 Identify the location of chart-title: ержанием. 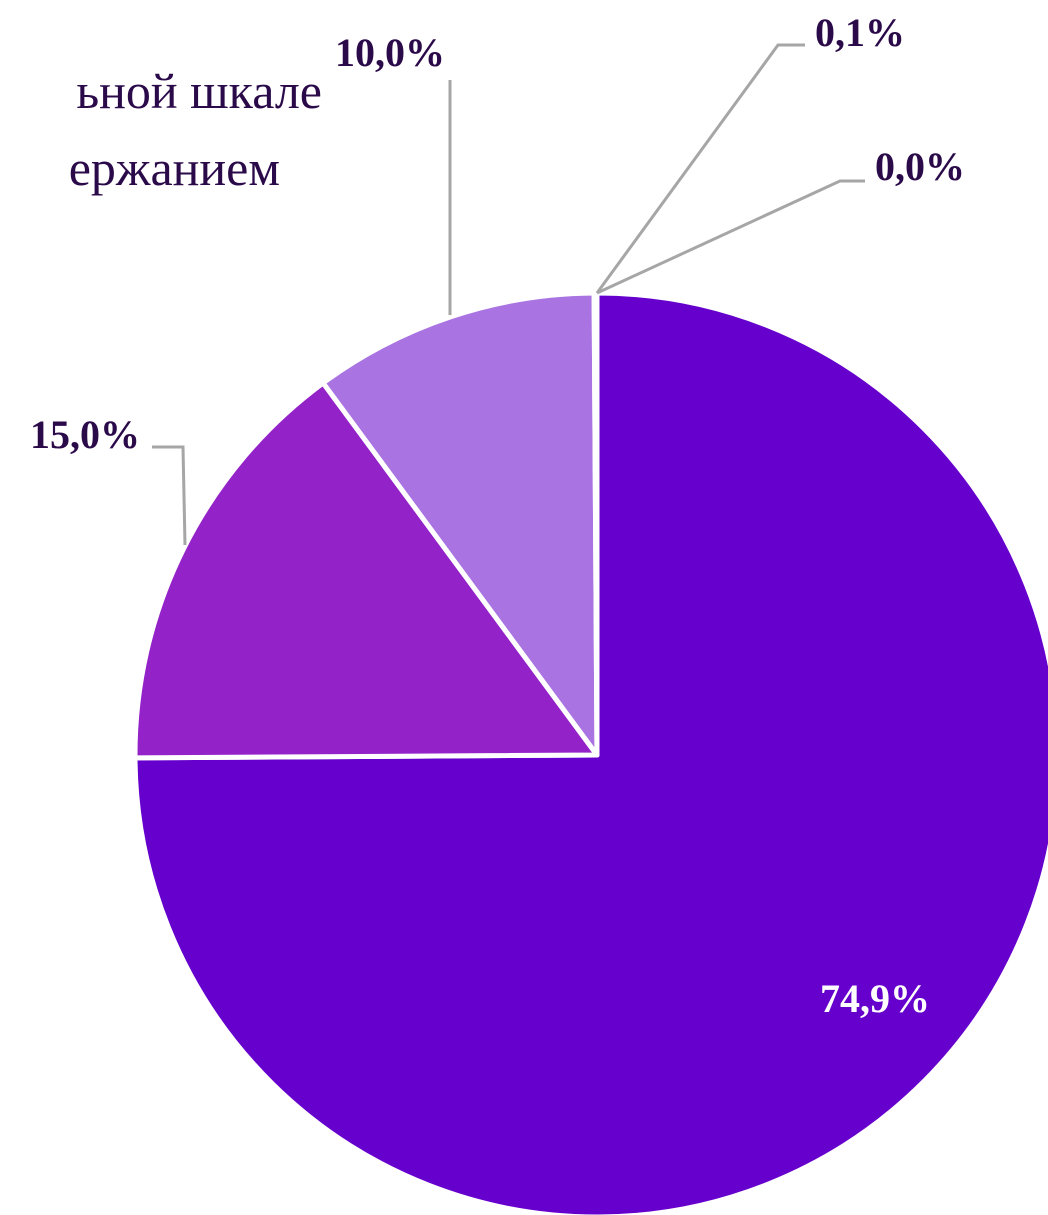
(174, 168).